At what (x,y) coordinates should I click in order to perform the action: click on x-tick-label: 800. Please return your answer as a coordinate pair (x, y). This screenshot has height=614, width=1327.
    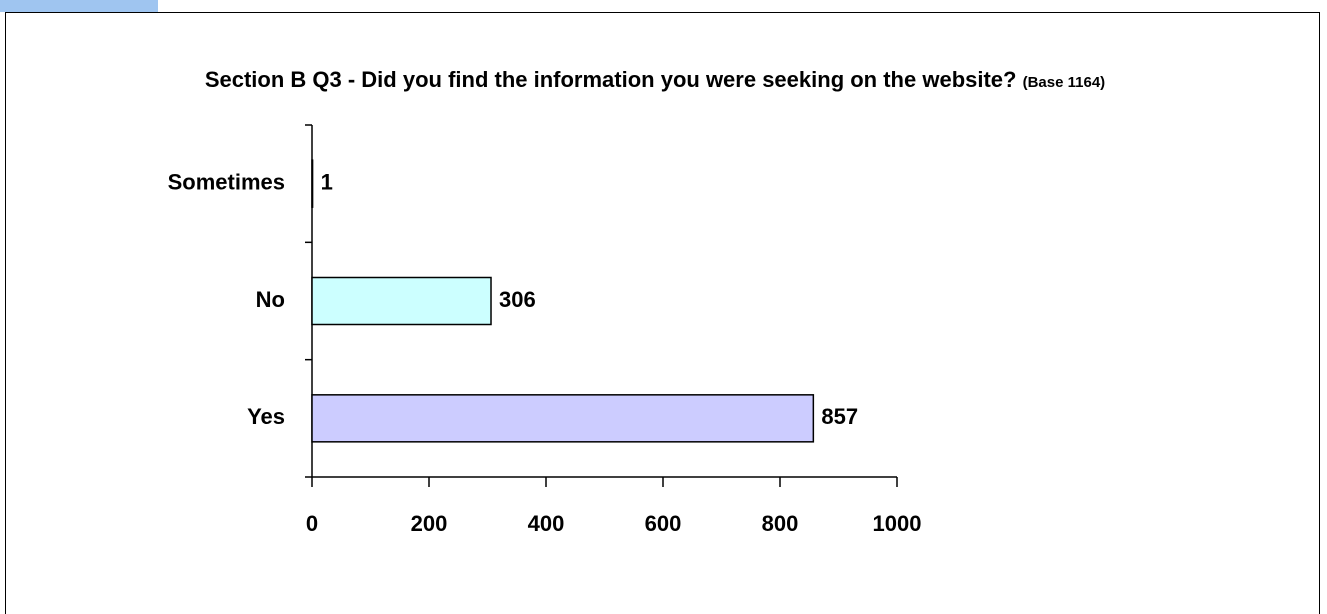
    Looking at the image, I should click on (780, 523).